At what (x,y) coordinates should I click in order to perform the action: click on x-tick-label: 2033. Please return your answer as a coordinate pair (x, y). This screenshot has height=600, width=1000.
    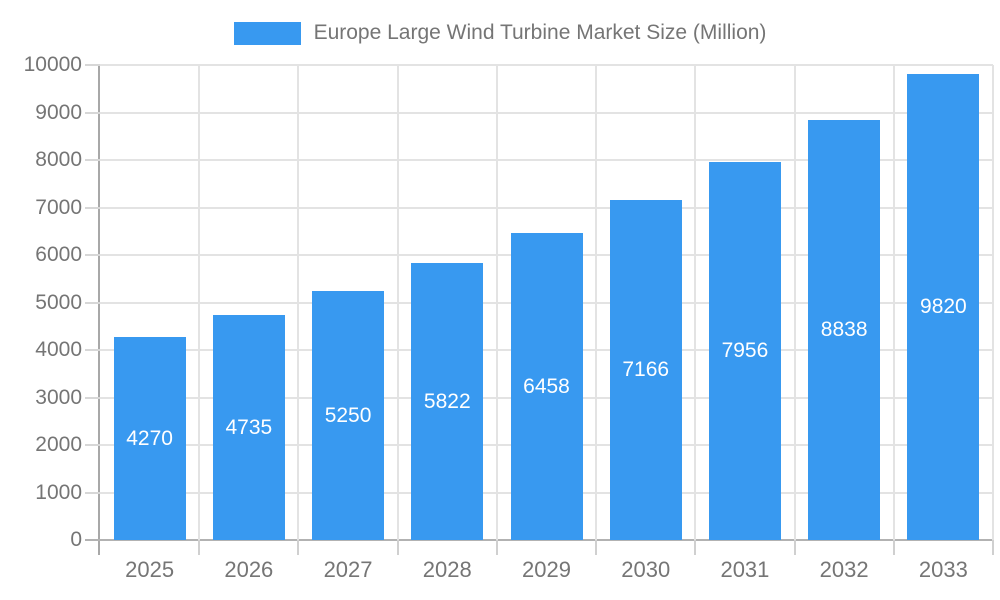
    Looking at the image, I should click on (943, 569).